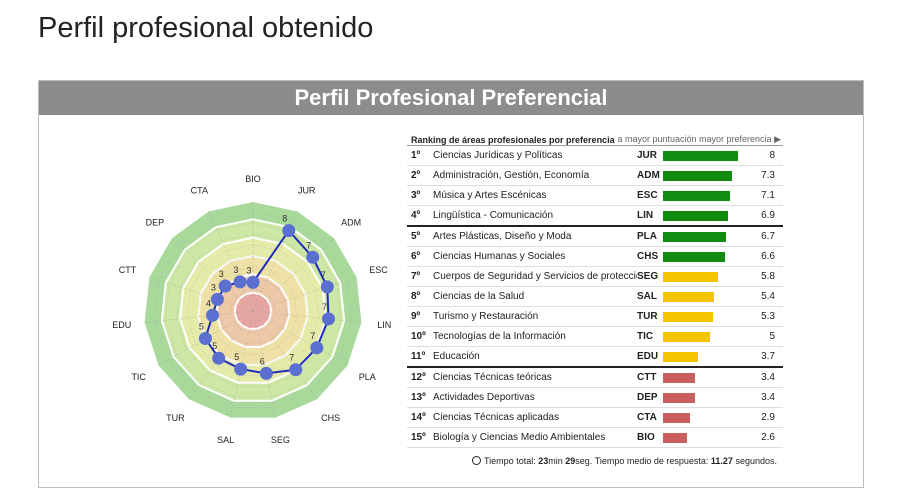  What do you see at coordinates (595, 257) in the screenshot?
I see `table-row: 6º Ciencias Humanas y Sociales CHS 6.6` at bounding box center [595, 257].